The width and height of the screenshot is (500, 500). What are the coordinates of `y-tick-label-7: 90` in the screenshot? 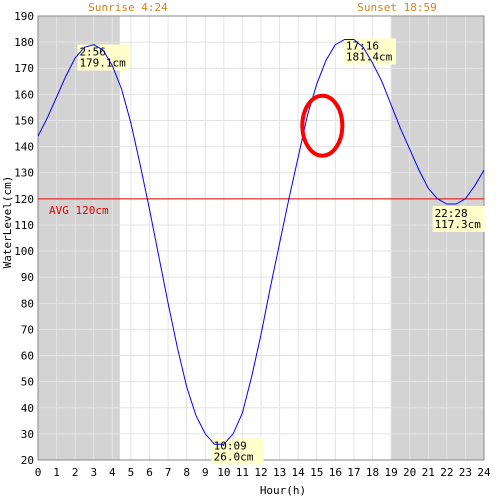 It's located at (27, 277).